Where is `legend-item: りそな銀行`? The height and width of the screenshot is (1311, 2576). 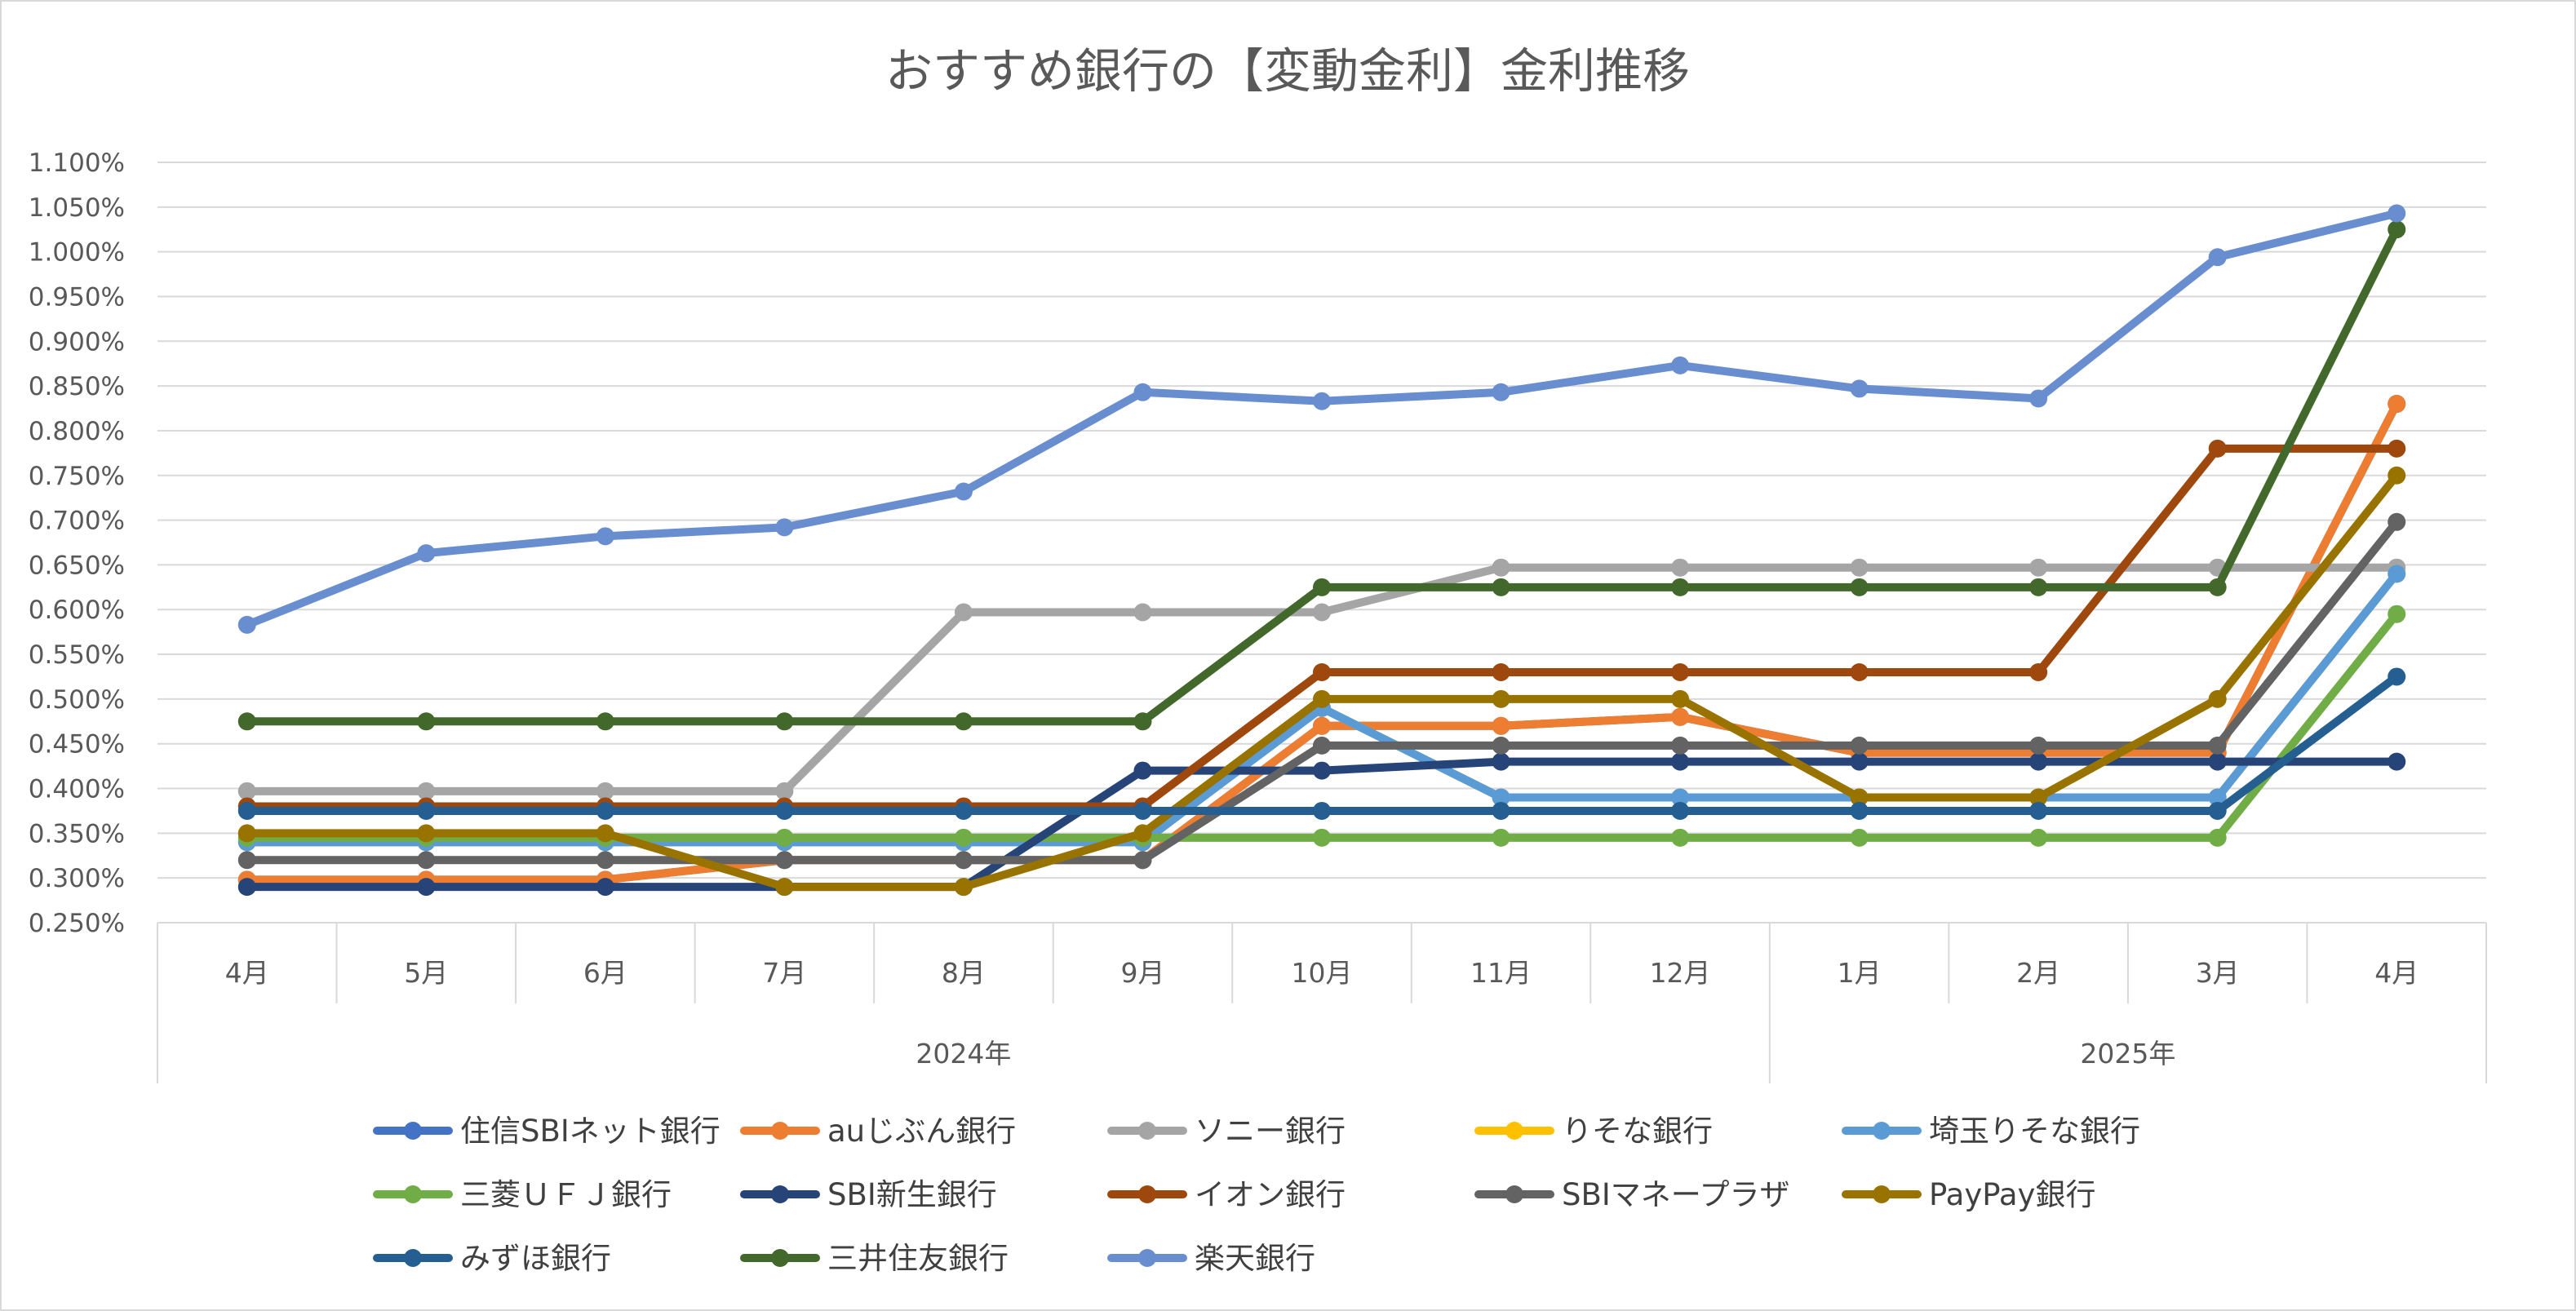
legend-item: りそな銀行 is located at coordinates (1593, 1131).